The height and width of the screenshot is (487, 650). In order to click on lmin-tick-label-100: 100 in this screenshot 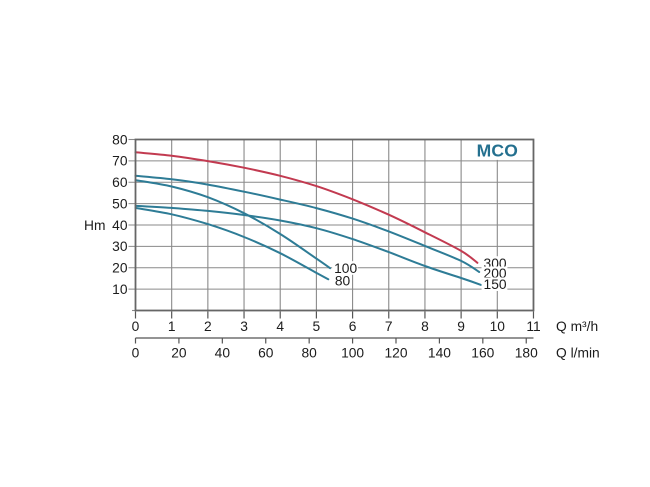, I will do `click(352, 352)`.